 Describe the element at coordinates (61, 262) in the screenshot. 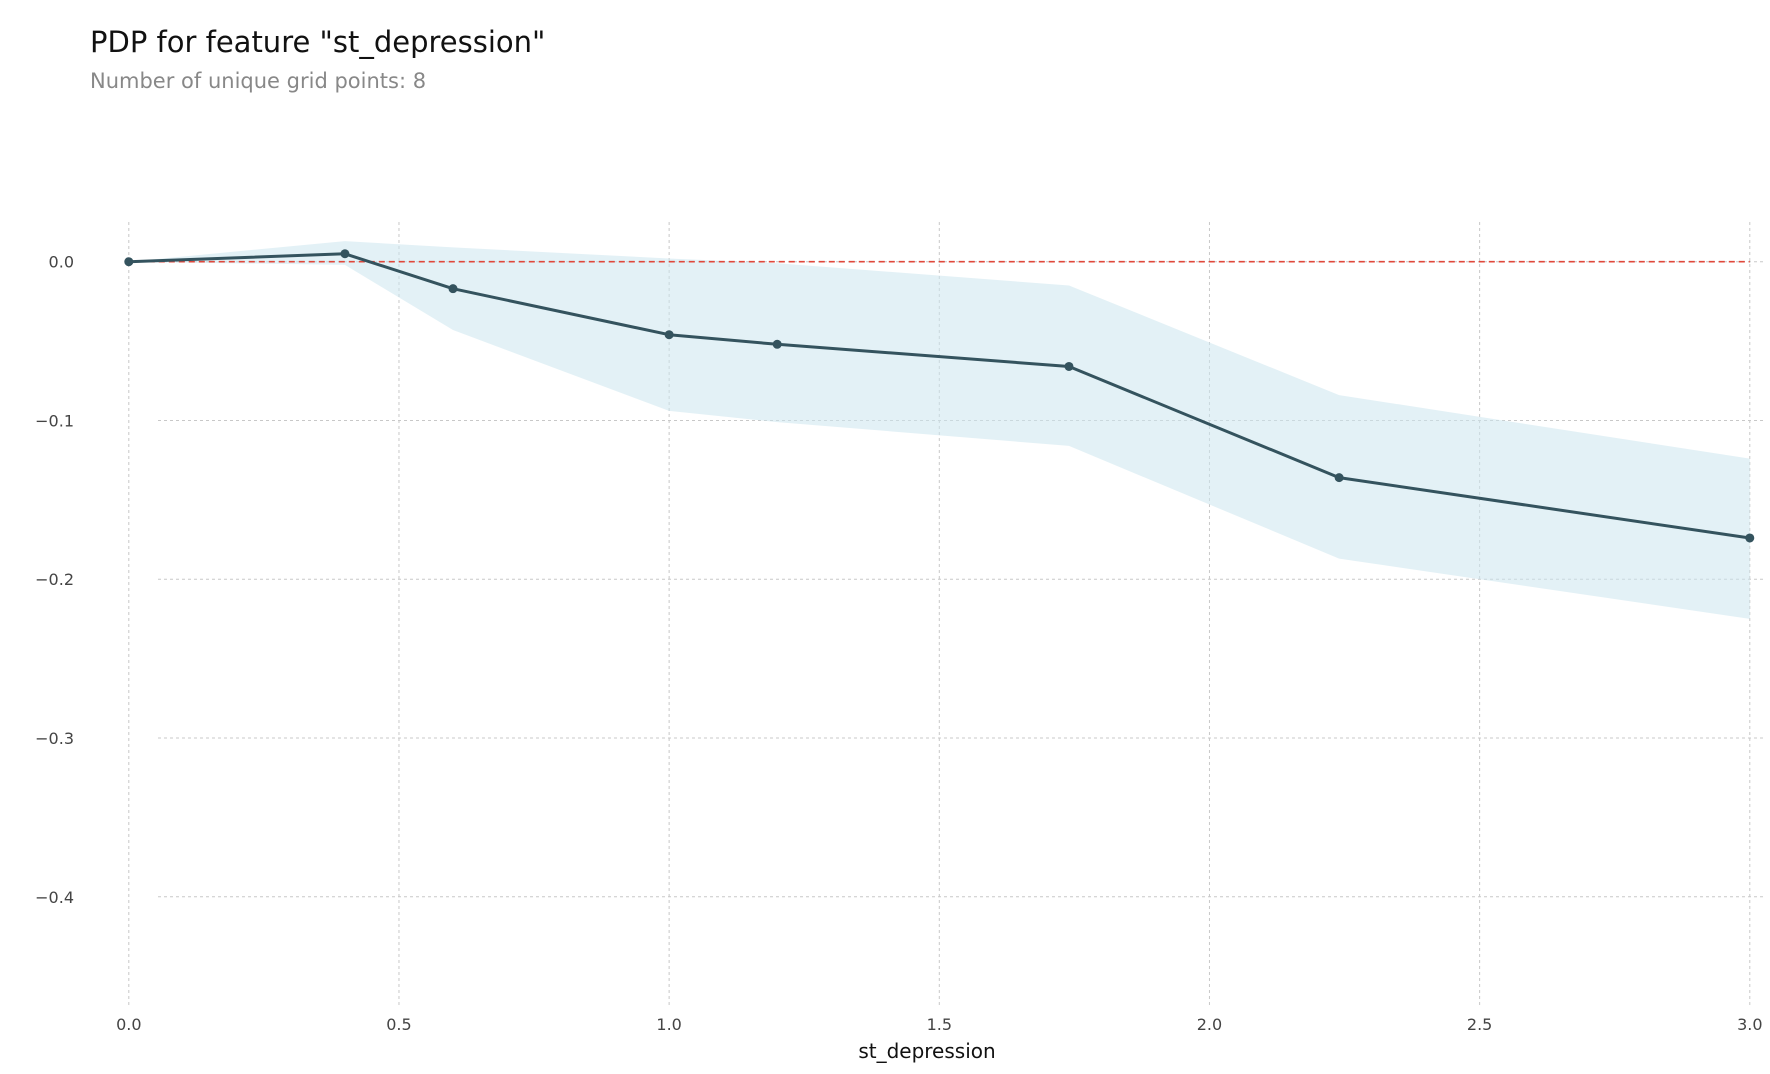

I see `y-tick-label: 0.0` at that location.